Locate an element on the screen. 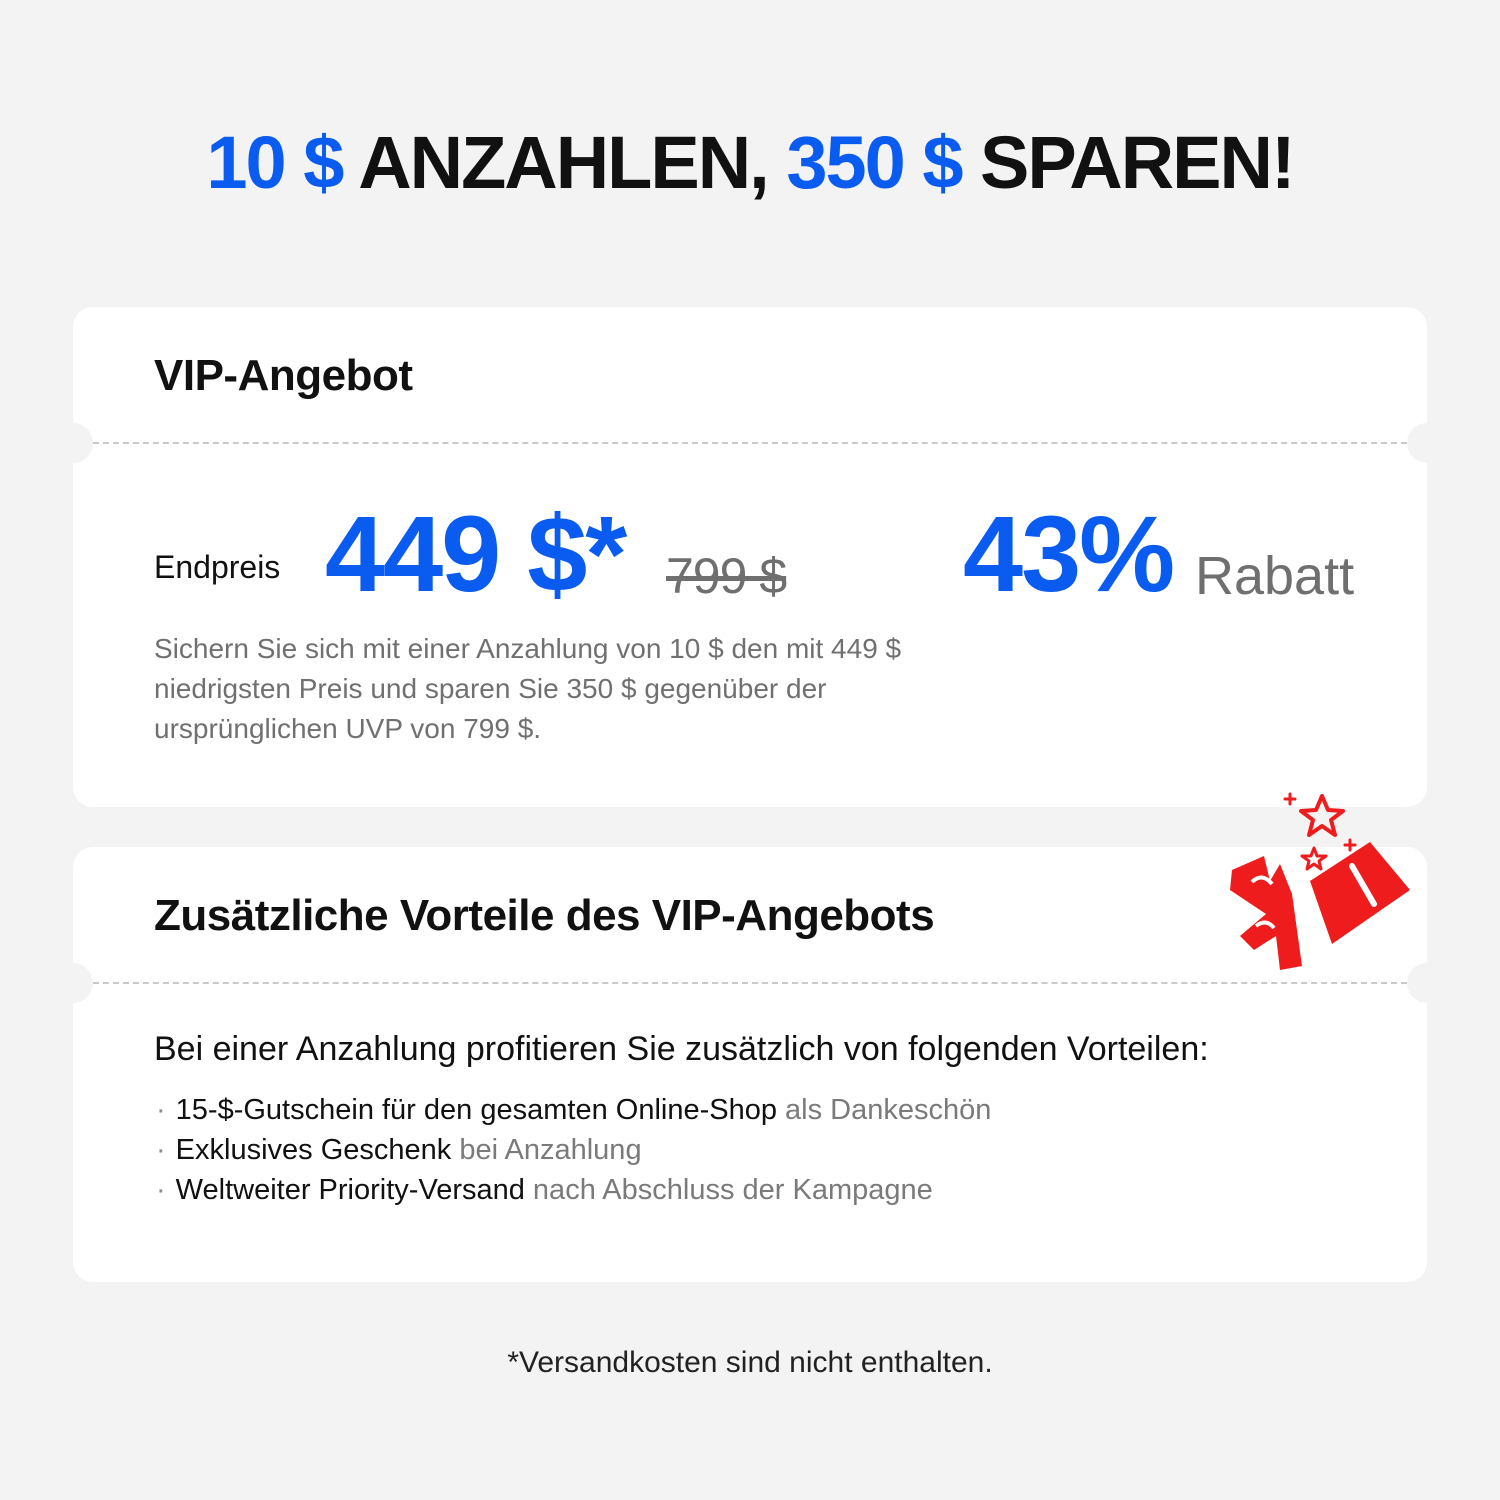 This screenshot has height=1500, width=1500. headline-savings-text: SPAREN! is located at coordinates (1128, 162).